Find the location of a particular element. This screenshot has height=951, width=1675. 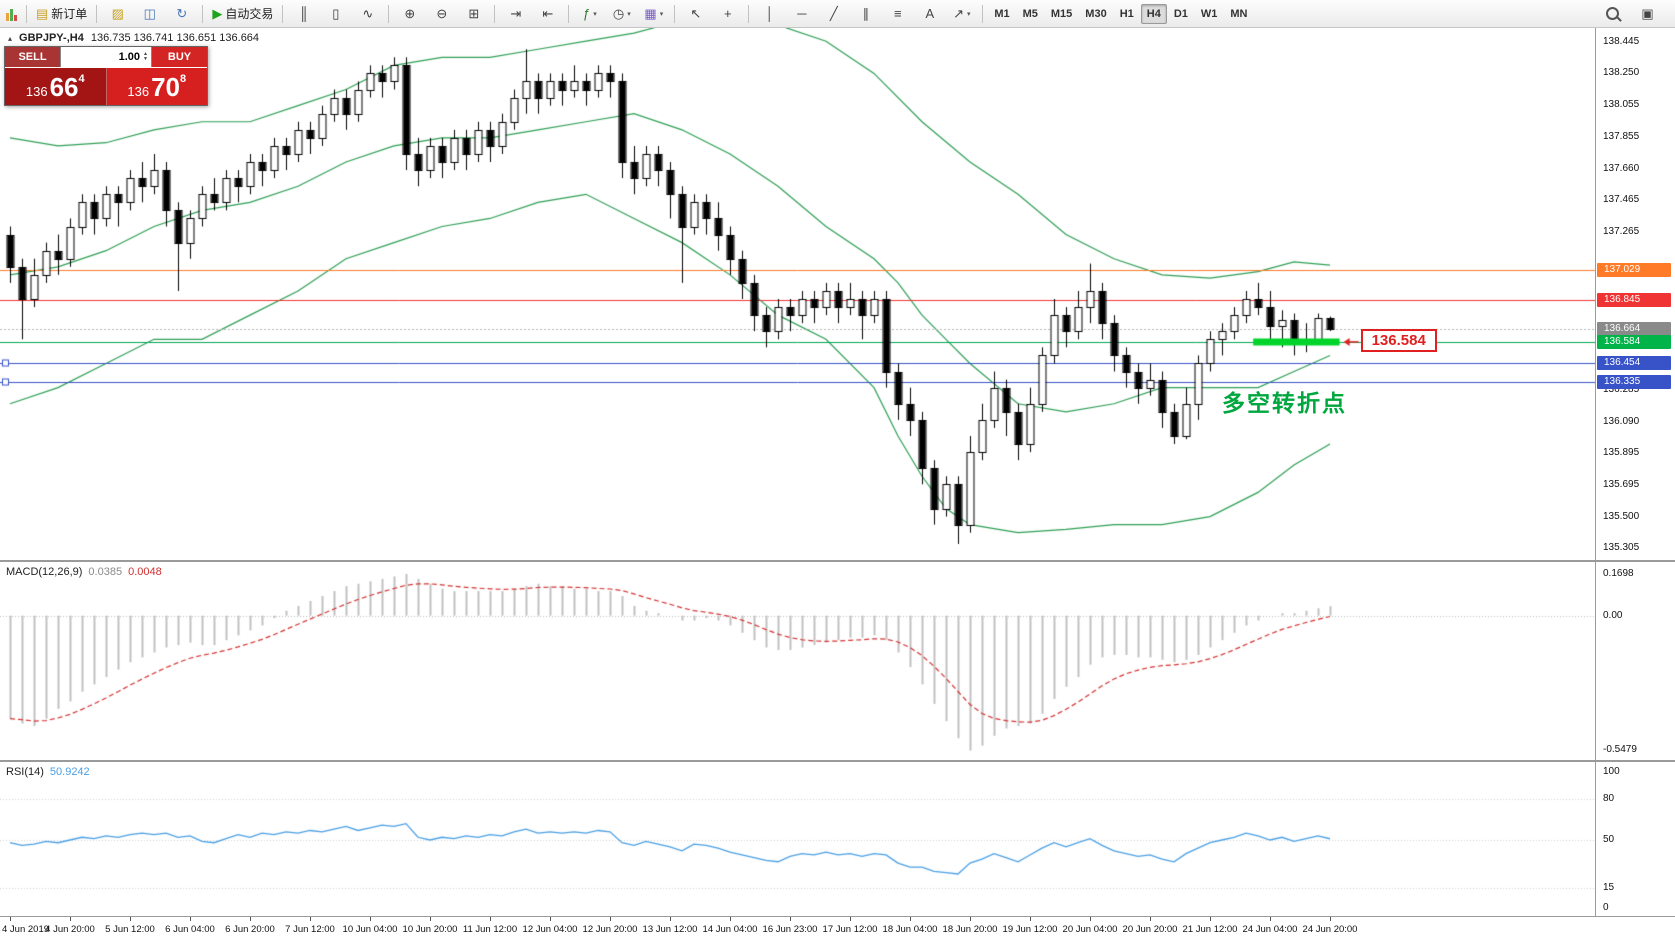

time-axis-label: 24 Jun 04:00 is located at coordinates (1270, 929).